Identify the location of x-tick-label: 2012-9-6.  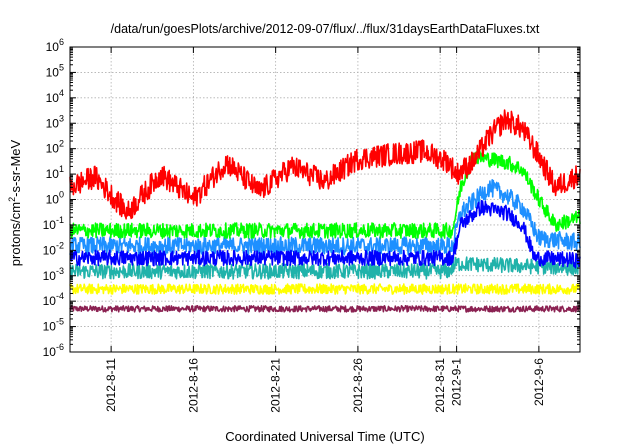
(539, 382).